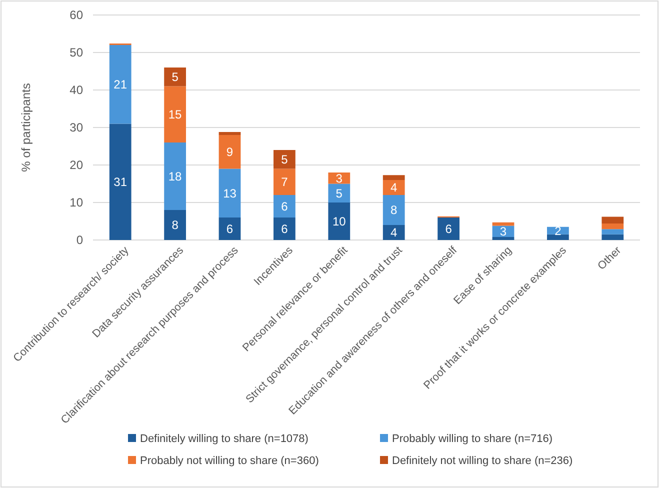 This screenshot has width=659, height=488. I want to click on data-label: 10, so click(339, 221).